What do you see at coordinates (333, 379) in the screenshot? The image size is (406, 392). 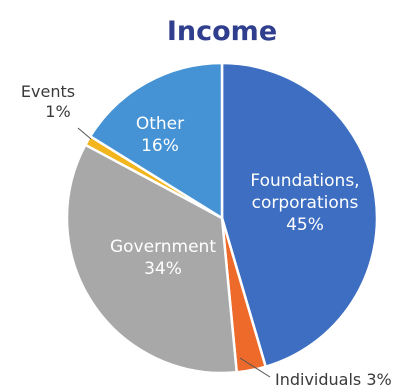 I see `slice-label-individuals: Individuals 3%` at bounding box center [333, 379].